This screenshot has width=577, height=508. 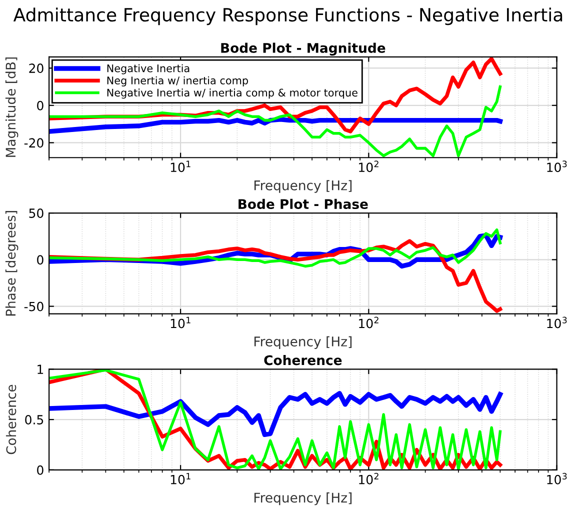 I want to click on legend-label: Negative Inertia w/ inertia comp & motor torque, so click(x=232, y=93).